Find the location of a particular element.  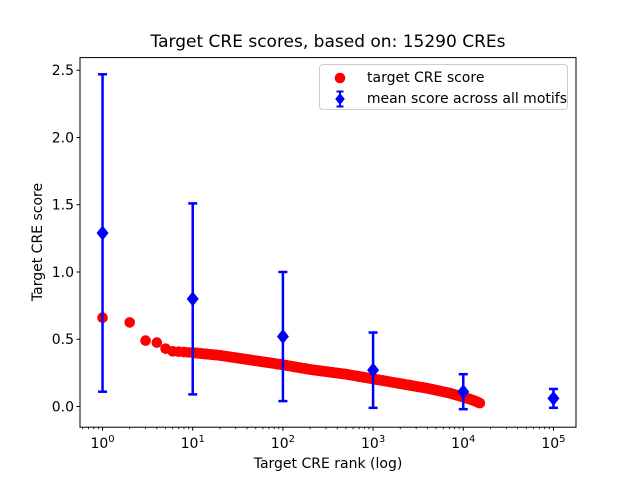

legend-diamond-glyph is located at coordinates (340, 98).